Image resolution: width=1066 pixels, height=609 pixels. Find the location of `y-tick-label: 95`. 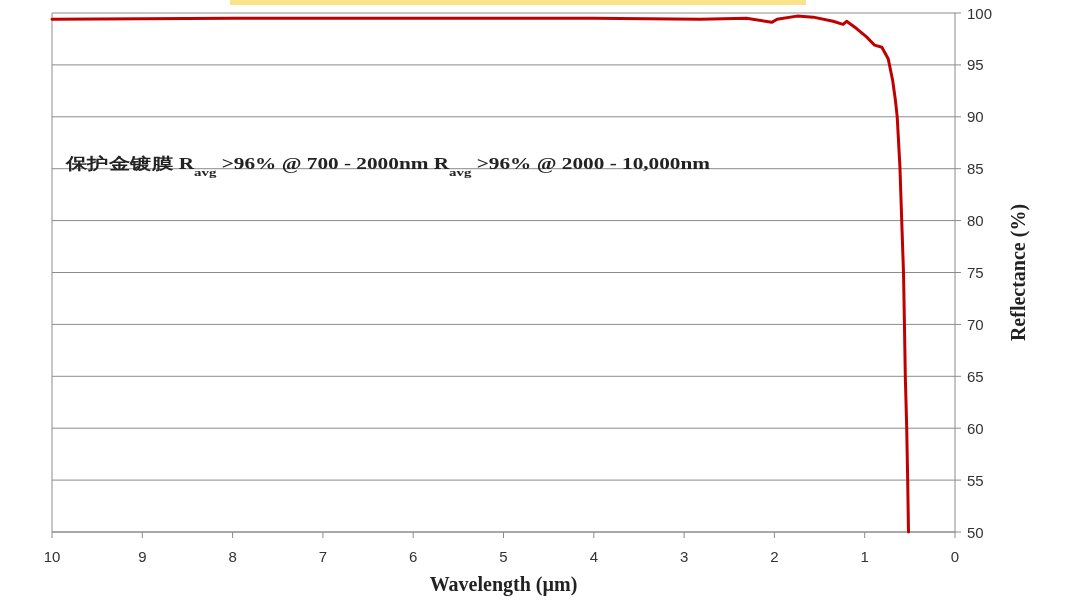

y-tick-label: 95 is located at coordinates (975, 65).